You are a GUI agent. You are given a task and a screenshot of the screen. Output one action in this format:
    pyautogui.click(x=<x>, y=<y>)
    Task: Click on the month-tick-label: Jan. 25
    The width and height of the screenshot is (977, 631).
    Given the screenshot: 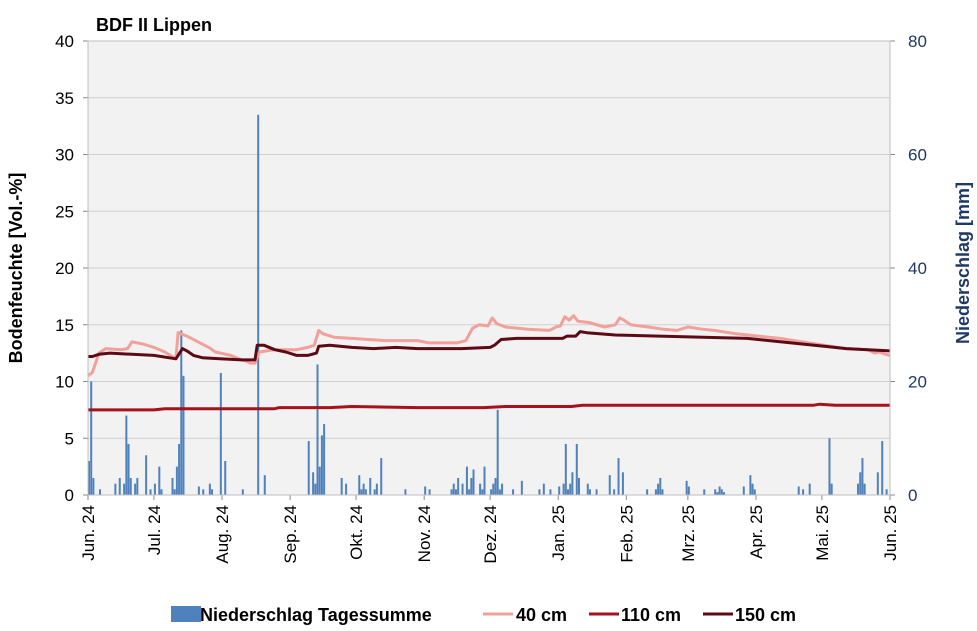 What is the action you would take?
    pyautogui.click(x=558, y=533)
    